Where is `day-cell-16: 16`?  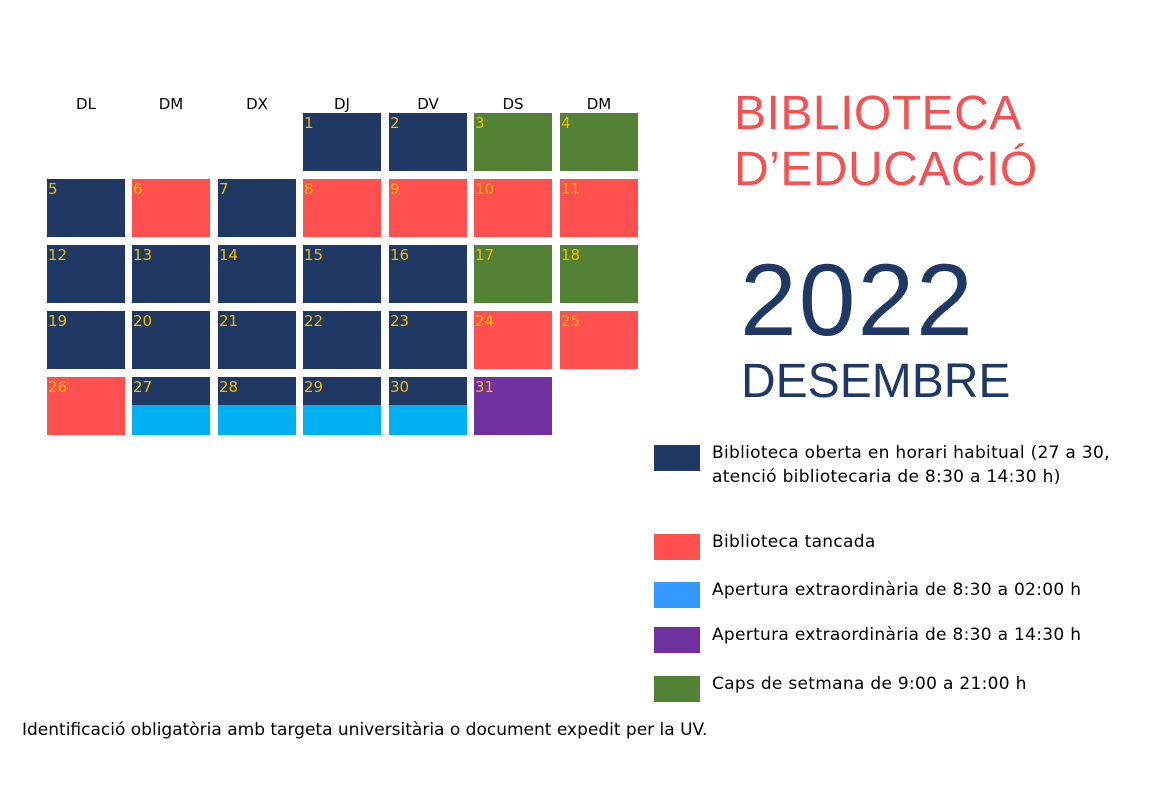
day-cell-16: 16 is located at coordinates (428, 274).